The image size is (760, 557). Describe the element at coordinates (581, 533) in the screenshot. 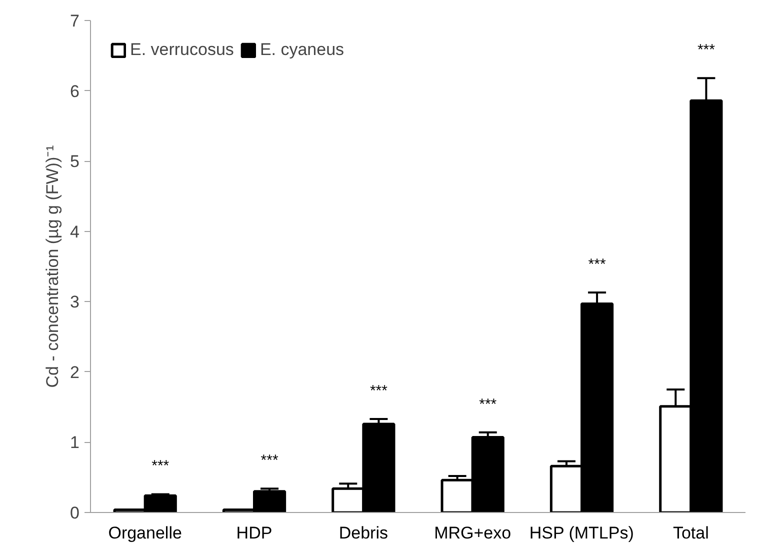

I see `x-tick-label: HSP (MTLPs)` at that location.